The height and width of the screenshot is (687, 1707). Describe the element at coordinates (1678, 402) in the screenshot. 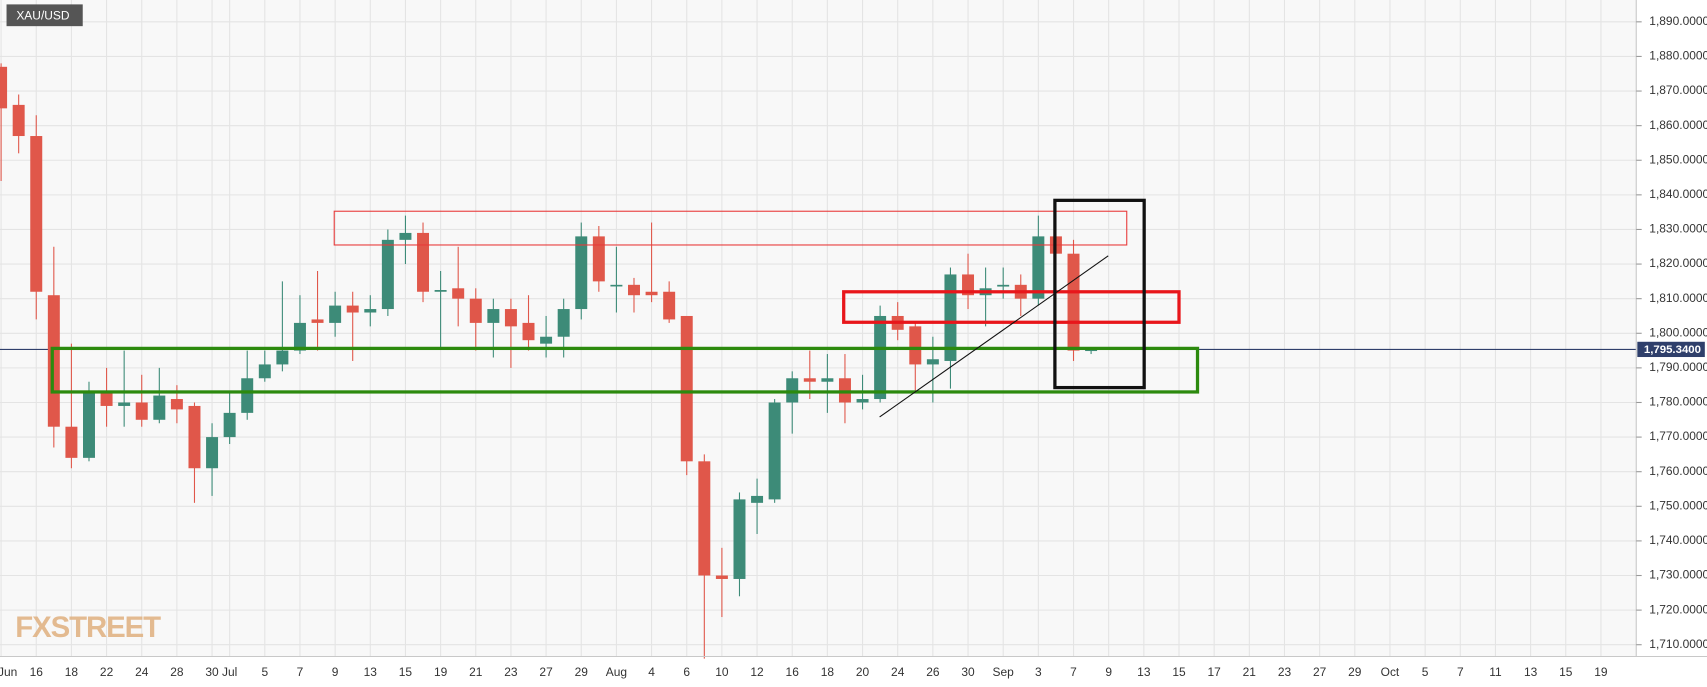

I see `y-tick-label: 1,780.0000` at that location.